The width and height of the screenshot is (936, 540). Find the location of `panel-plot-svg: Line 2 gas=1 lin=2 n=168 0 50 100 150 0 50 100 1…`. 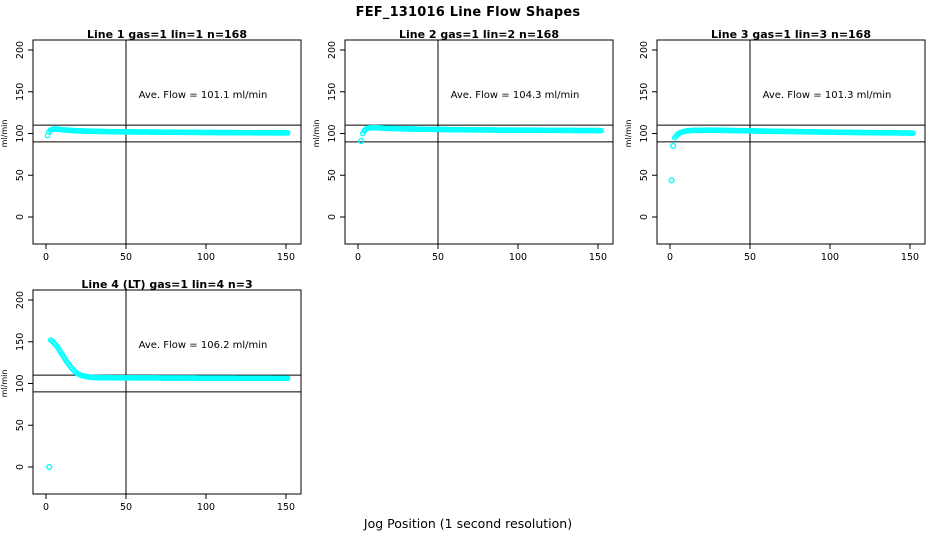

panel-plot-svg: Line 2 gas=1 lin=2 n=168 0 50 100 150 0 50 100 1… is located at coordinates (463, 145).